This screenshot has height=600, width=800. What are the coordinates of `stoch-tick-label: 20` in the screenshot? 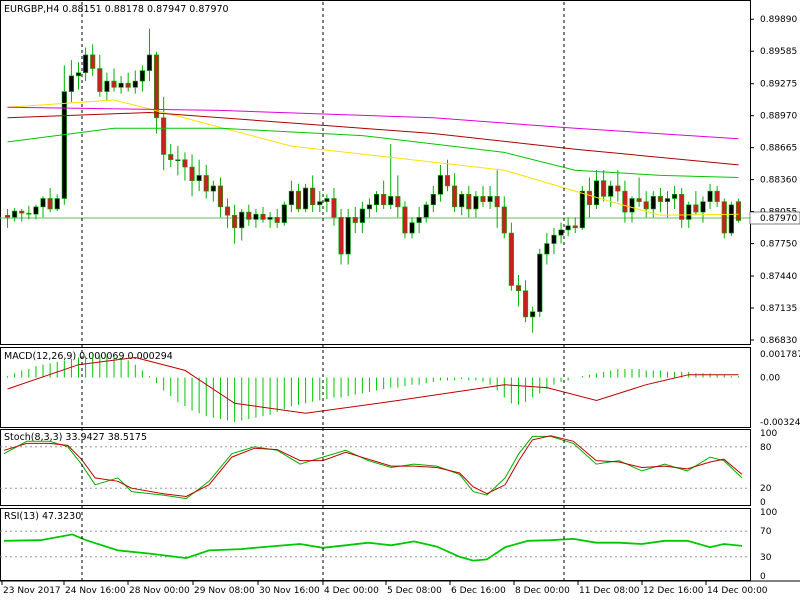 It's located at (766, 489).